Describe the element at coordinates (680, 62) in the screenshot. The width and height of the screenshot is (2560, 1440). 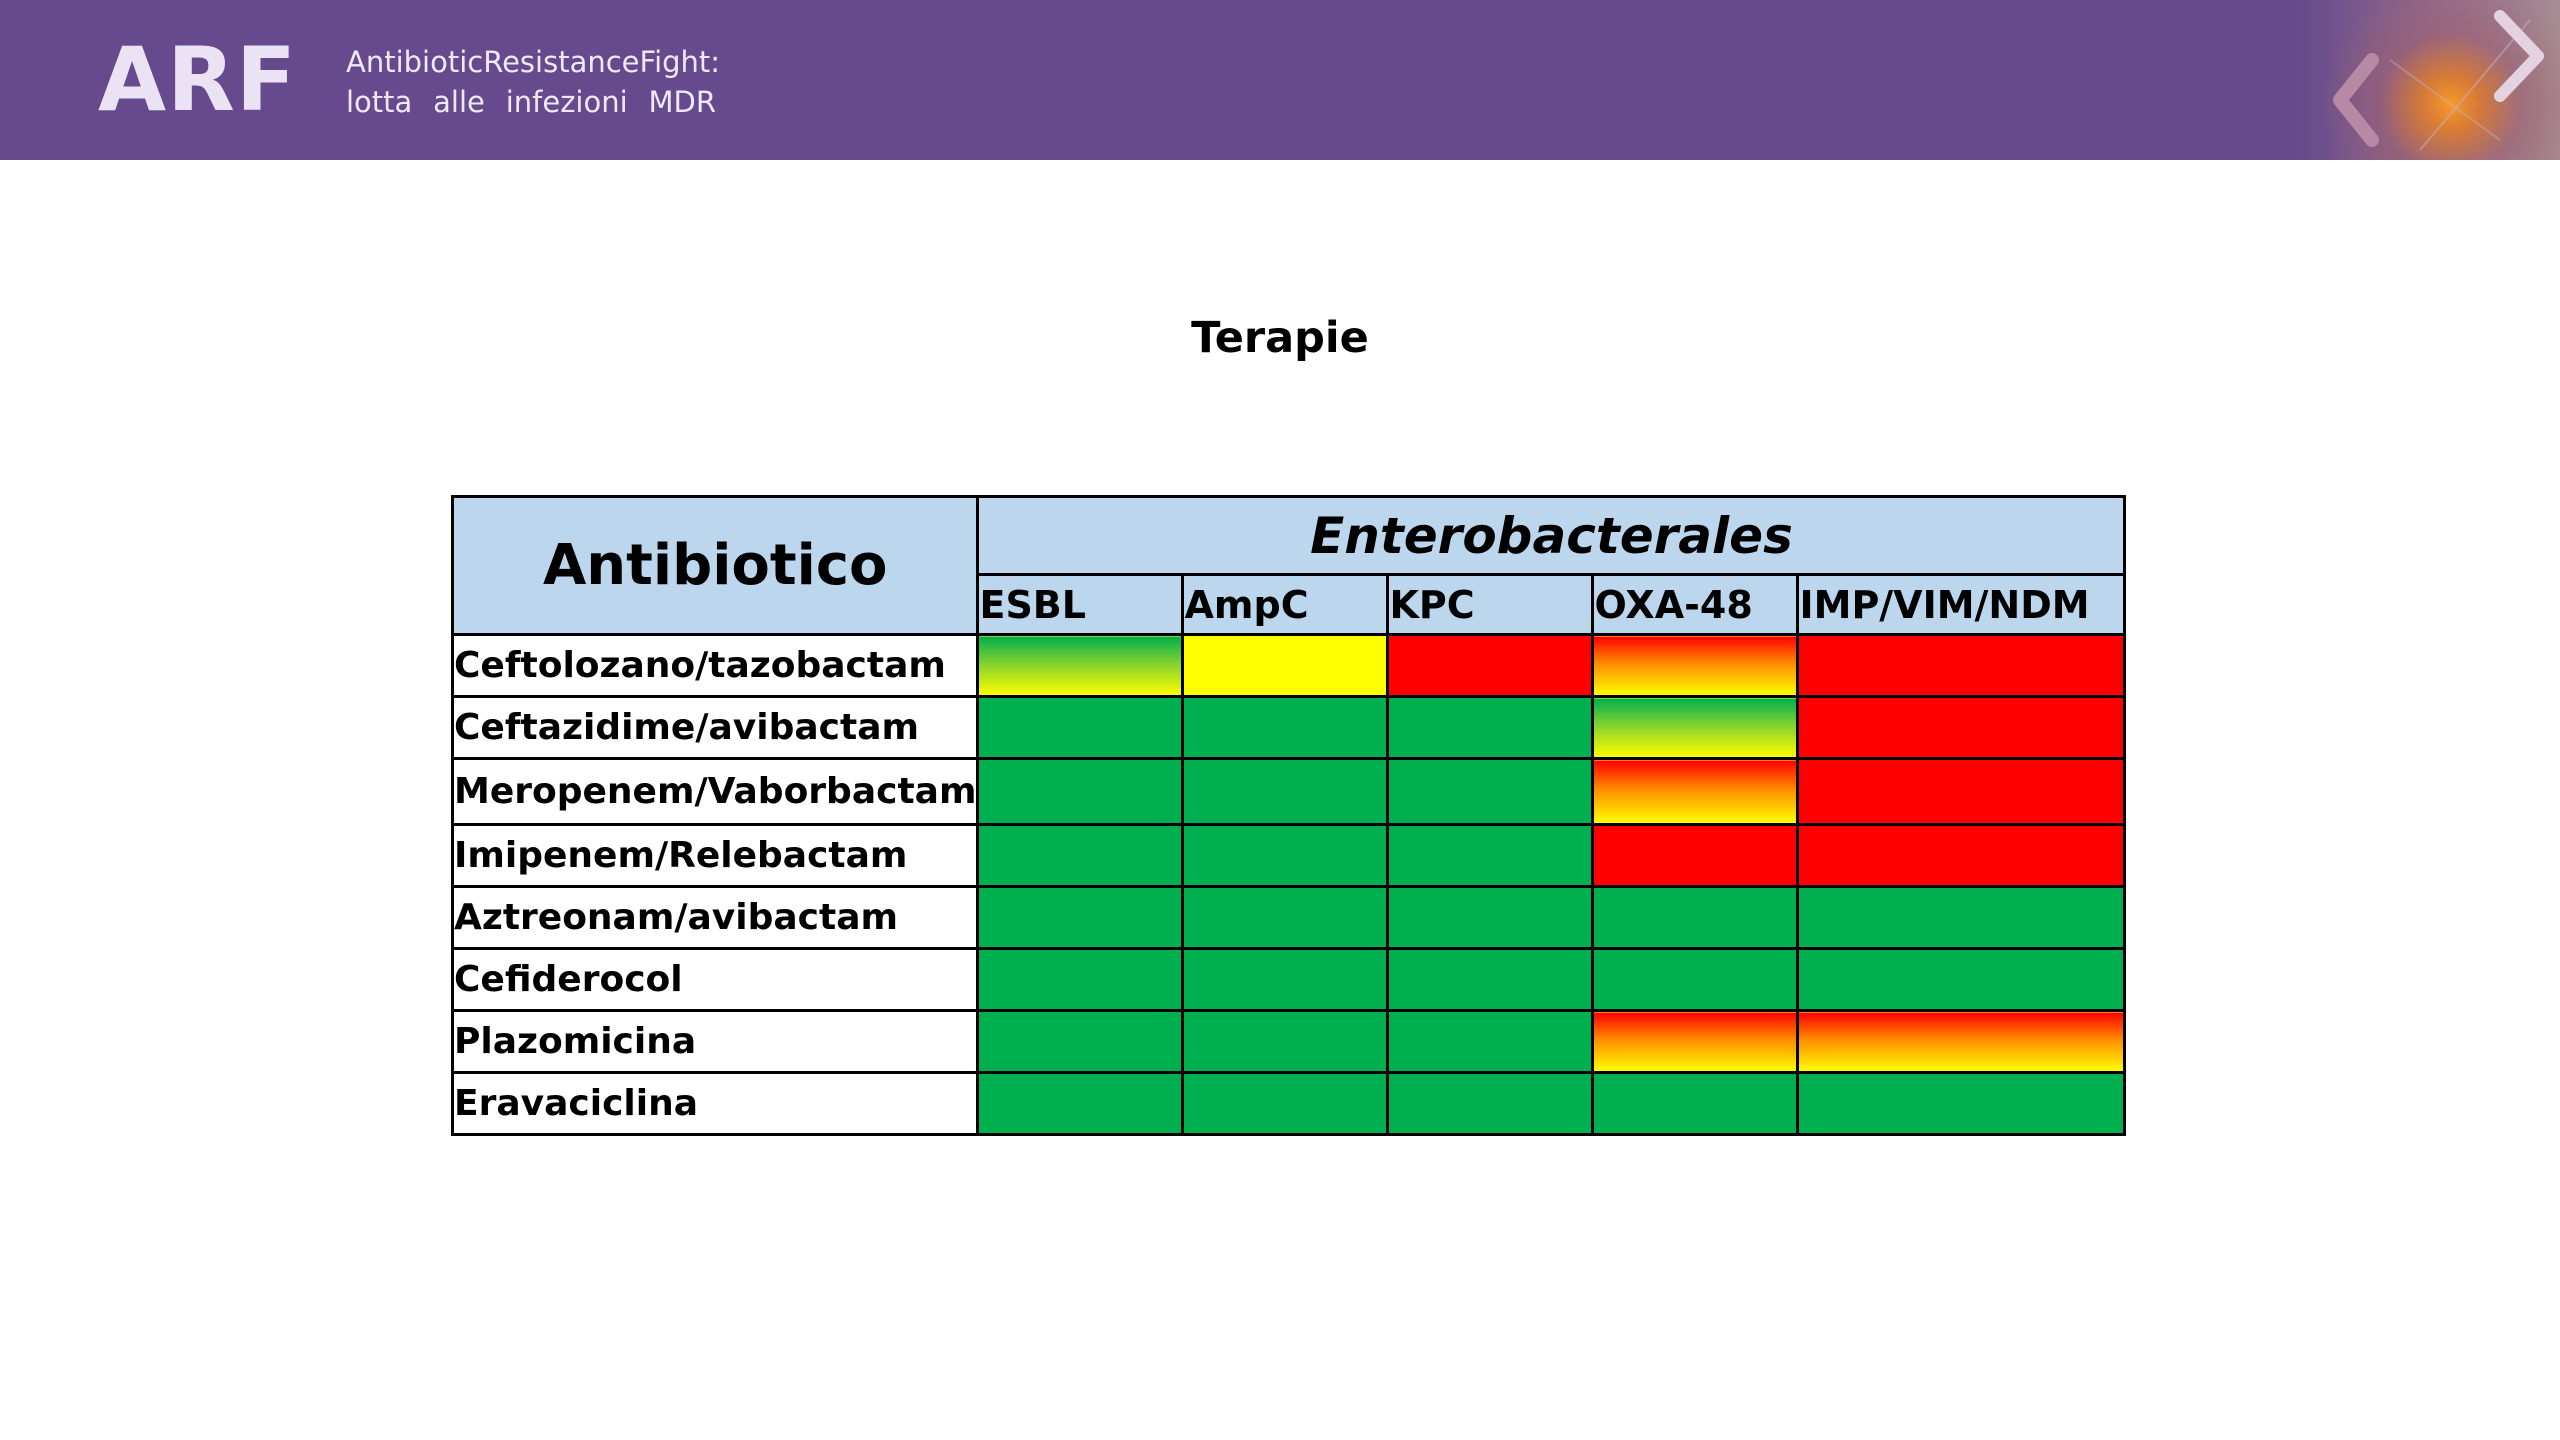
I see `tagline-word: Fight:` at that location.